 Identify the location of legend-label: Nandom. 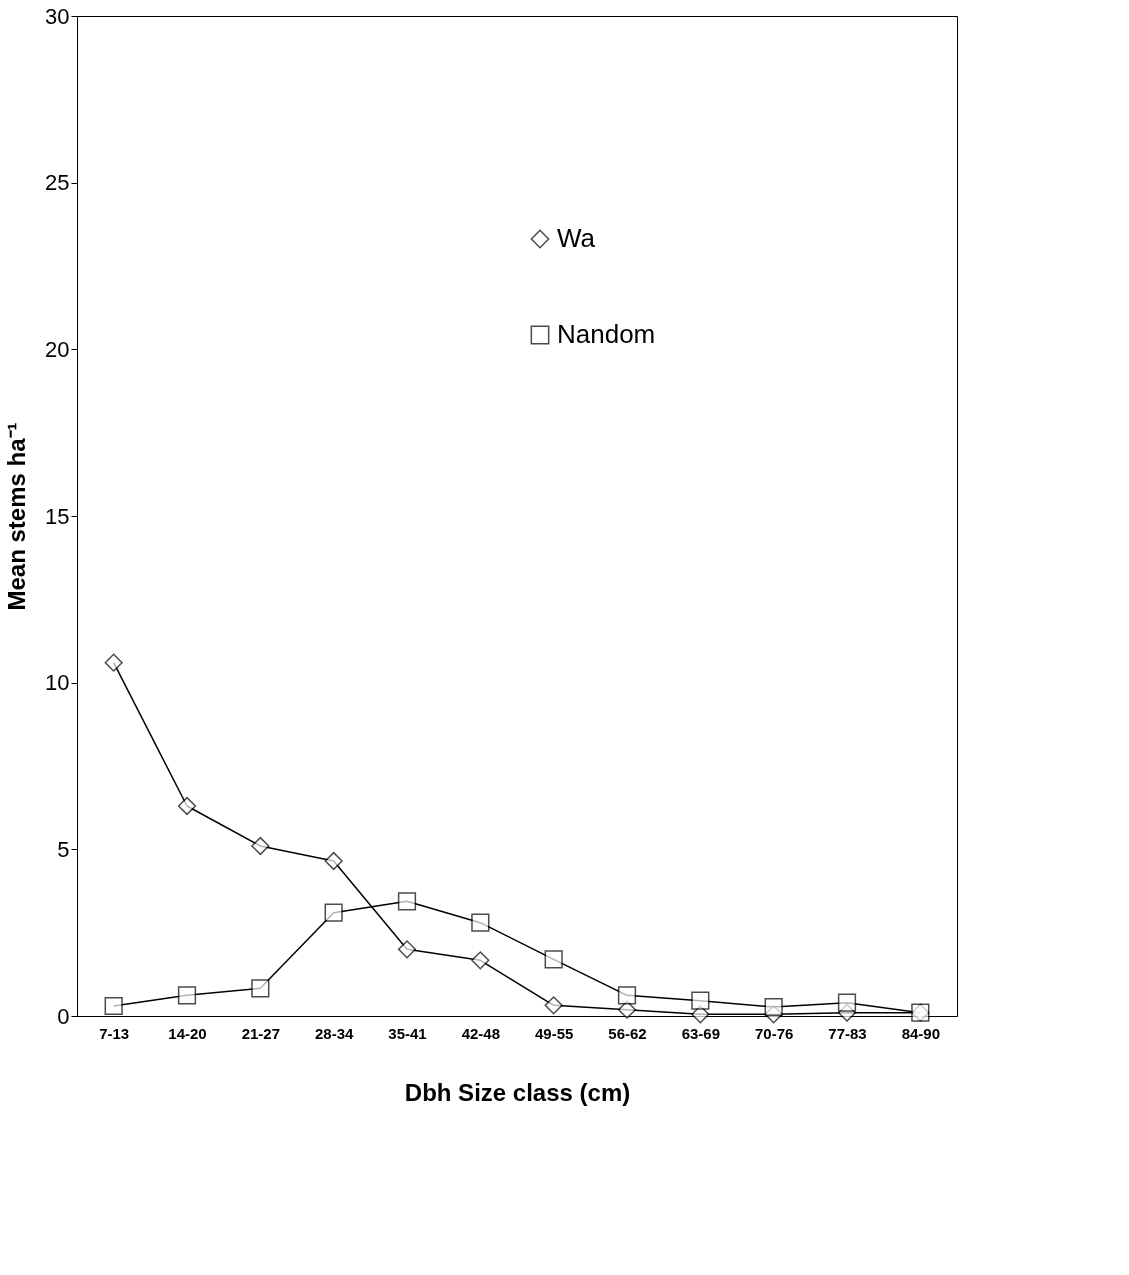
(606, 334).